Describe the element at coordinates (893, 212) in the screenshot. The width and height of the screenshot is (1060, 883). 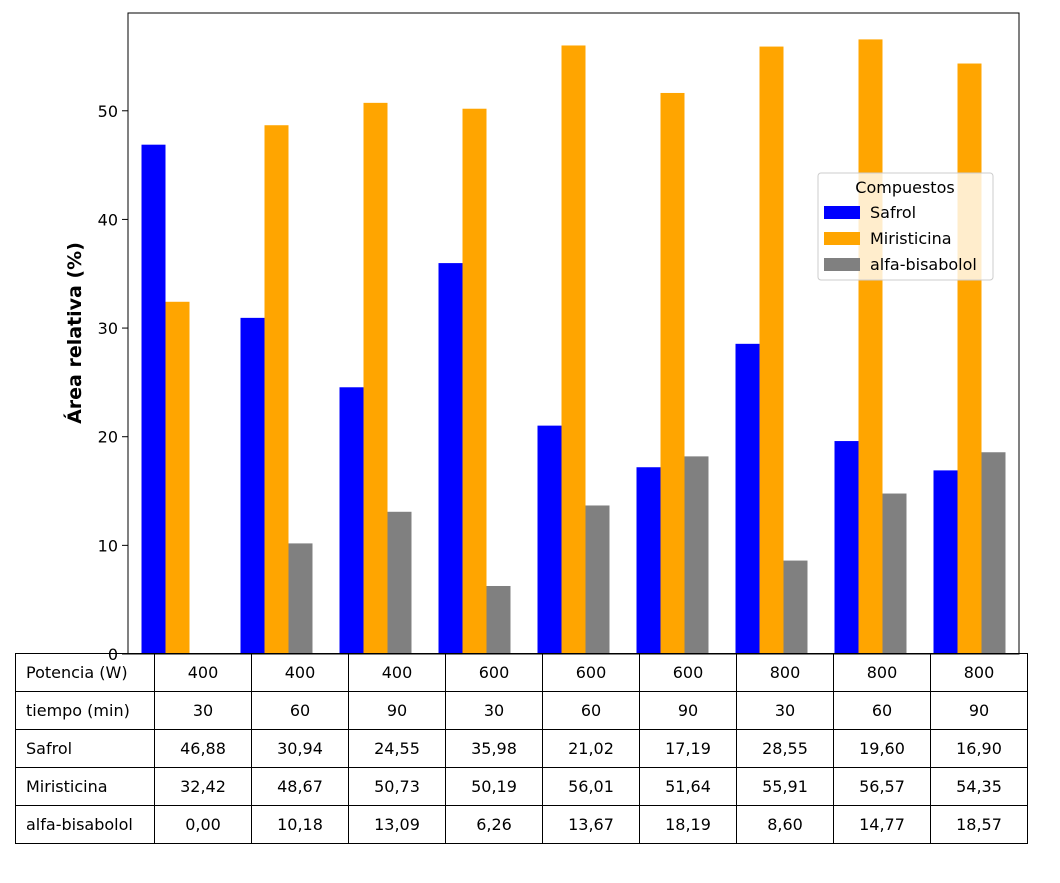
I see `legend-label-safrol: Safrol` at that location.